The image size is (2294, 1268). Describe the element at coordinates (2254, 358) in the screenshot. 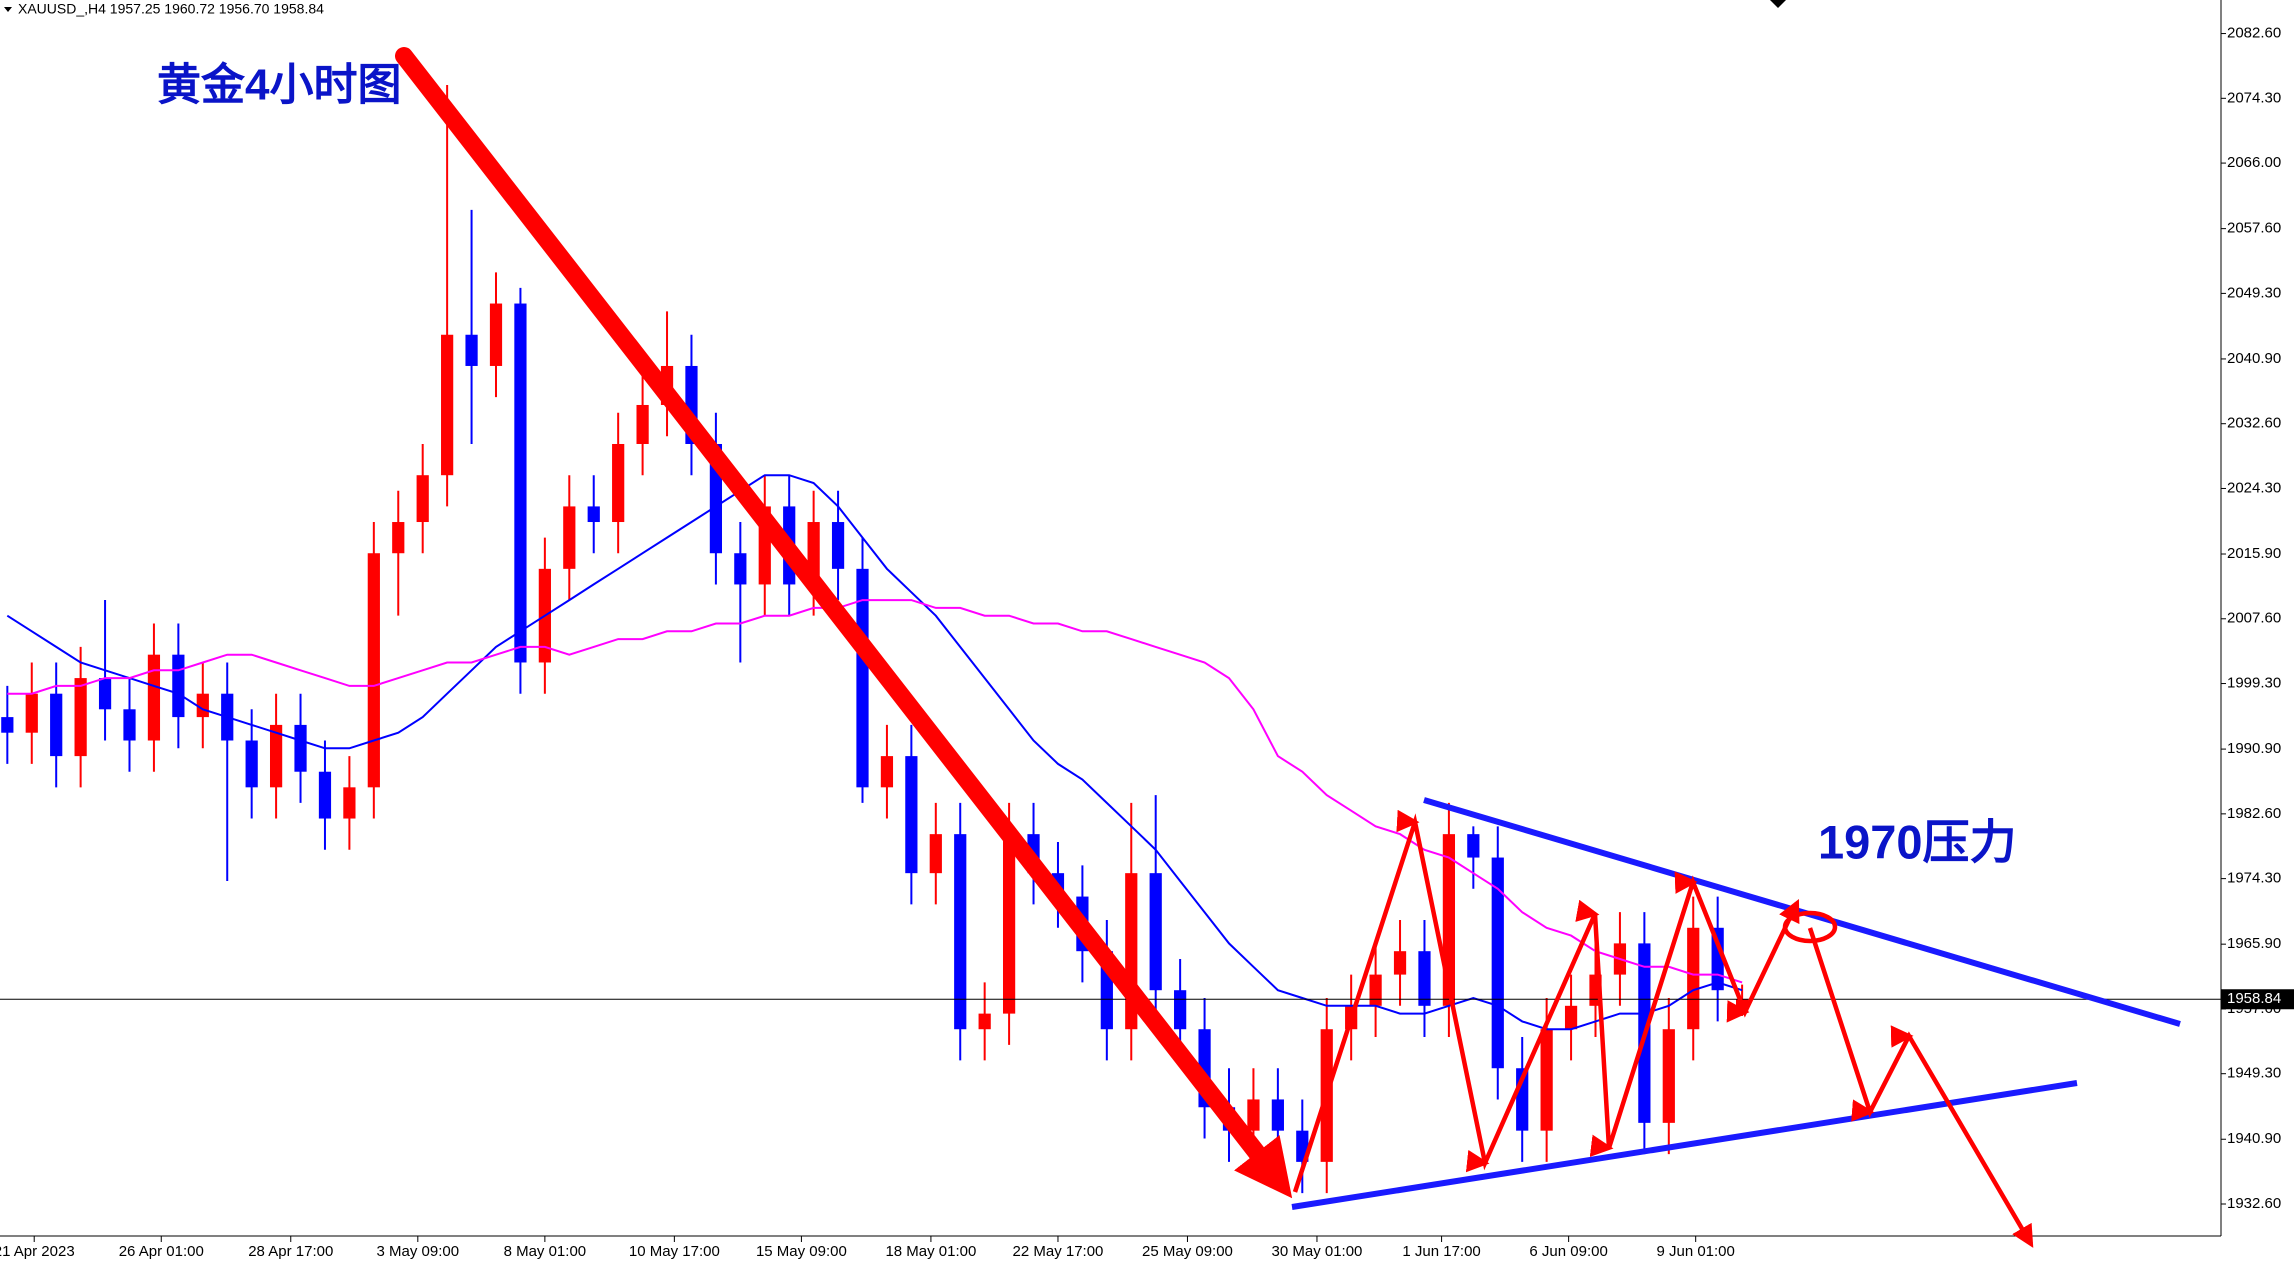

I see `y-tick-label: 2040.90` at that location.